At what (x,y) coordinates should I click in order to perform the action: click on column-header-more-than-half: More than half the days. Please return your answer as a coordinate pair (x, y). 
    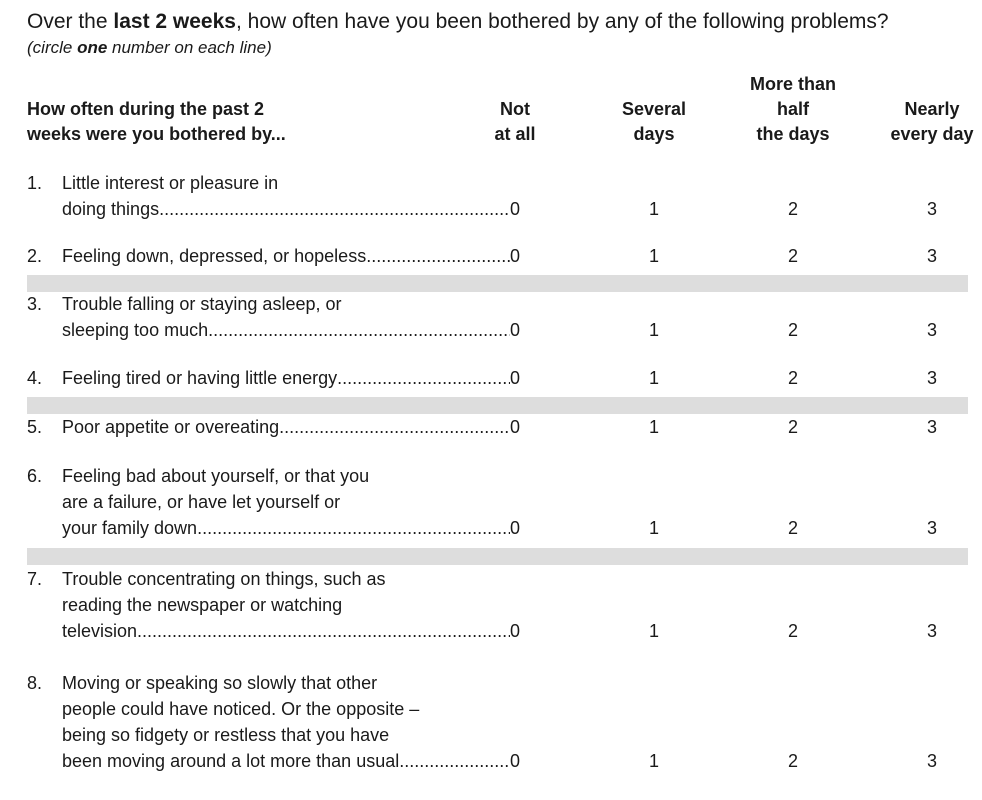
    Looking at the image, I should click on (792, 109).